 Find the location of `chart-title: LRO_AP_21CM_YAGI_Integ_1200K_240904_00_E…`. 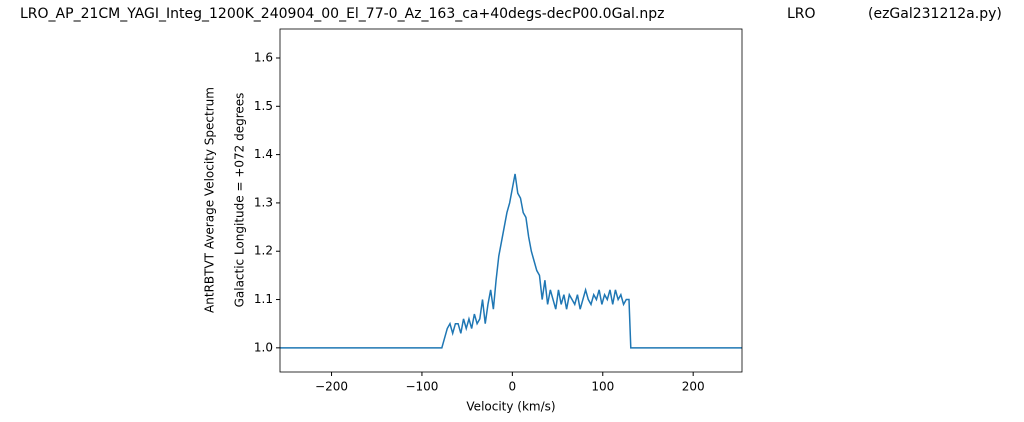

chart-title: LRO_AP_21CM_YAGI_Integ_1200K_240904_00_E… is located at coordinates (342, 14).